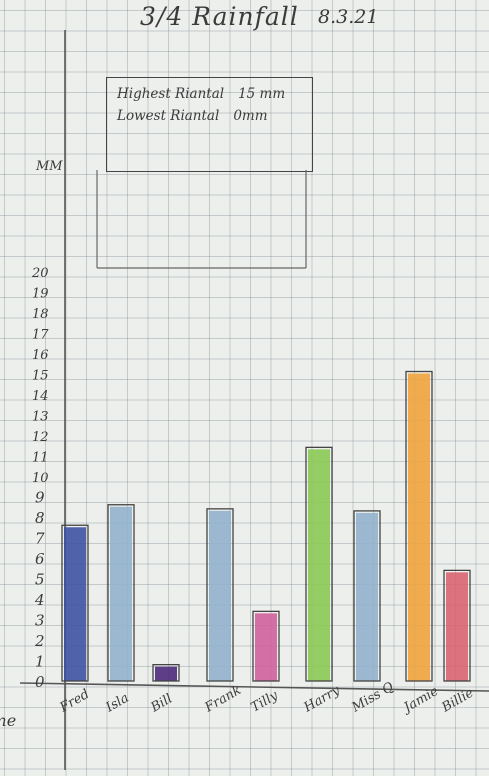  What do you see at coordinates (39, 600) in the screenshot?
I see `y-tick-label: 4` at bounding box center [39, 600].